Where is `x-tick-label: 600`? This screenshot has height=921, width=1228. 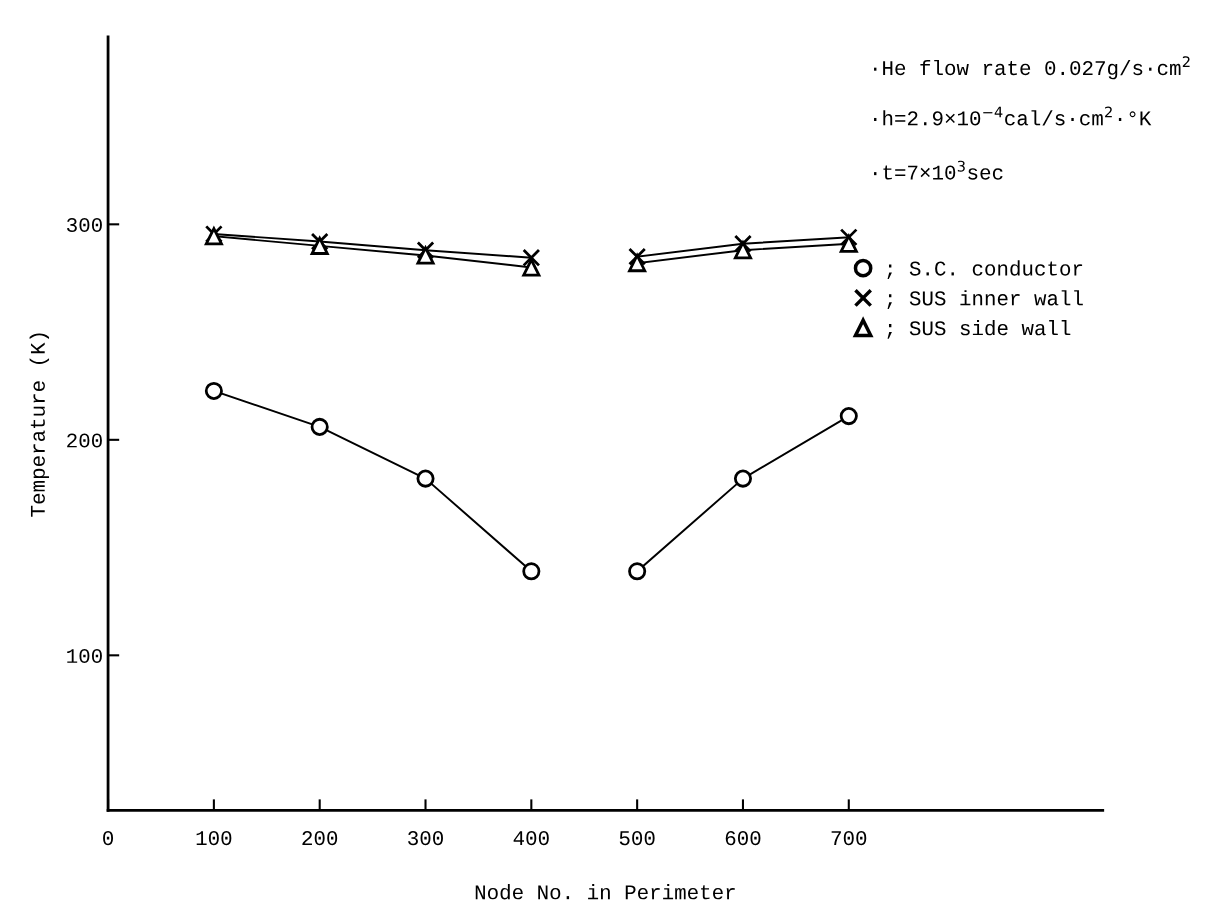 x-tick-label: 600 is located at coordinates (743, 838).